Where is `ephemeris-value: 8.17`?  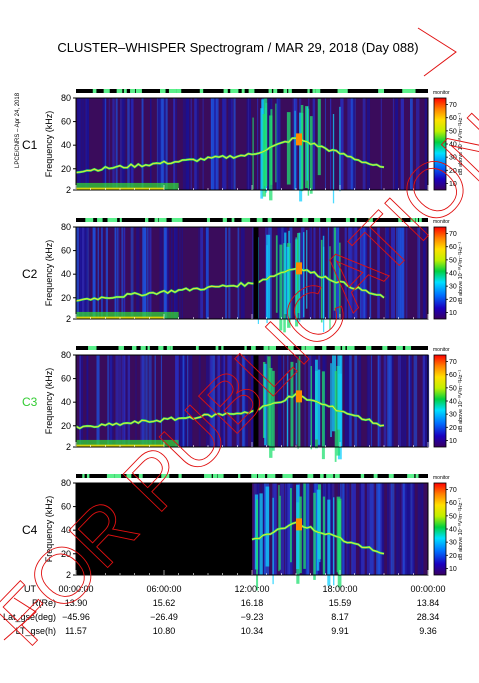
ephemeris-value: 8.17 is located at coordinates (340, 617).